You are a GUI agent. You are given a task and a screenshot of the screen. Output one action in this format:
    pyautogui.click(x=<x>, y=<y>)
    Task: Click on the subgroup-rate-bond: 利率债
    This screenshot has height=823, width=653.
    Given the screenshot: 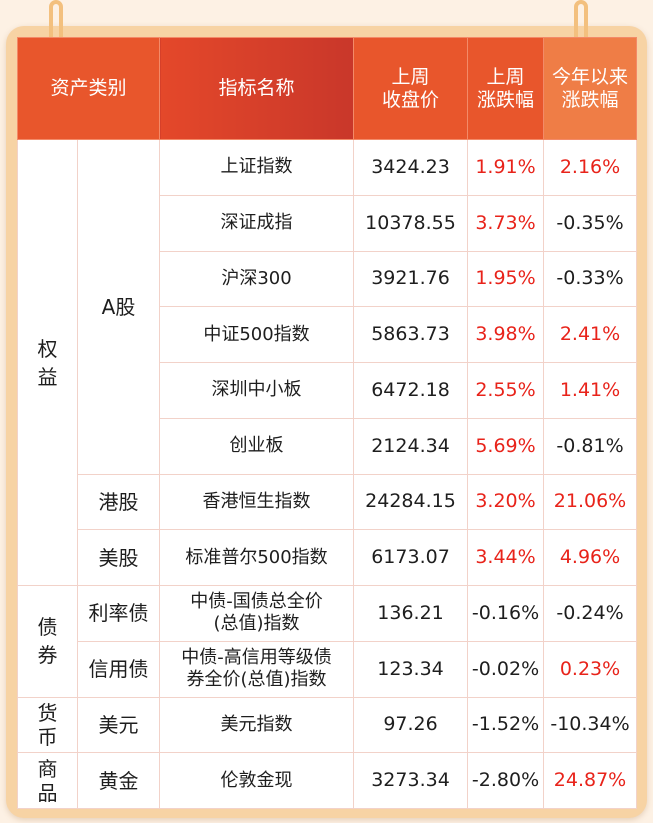 What is the action you would take?
    pyautogui.click(x=118, y=613)
    